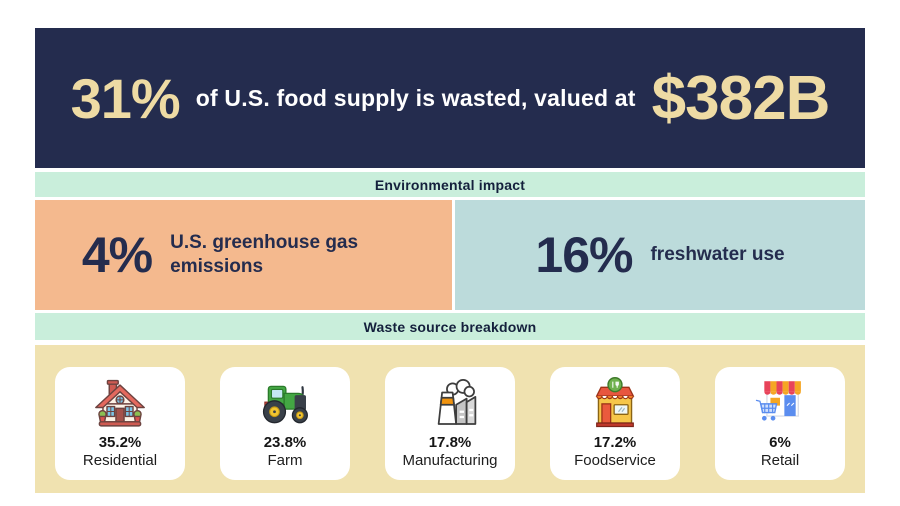  Describe the element at coordinates (615, 403) in the screenshot. I see `storefront-icon` at that location.